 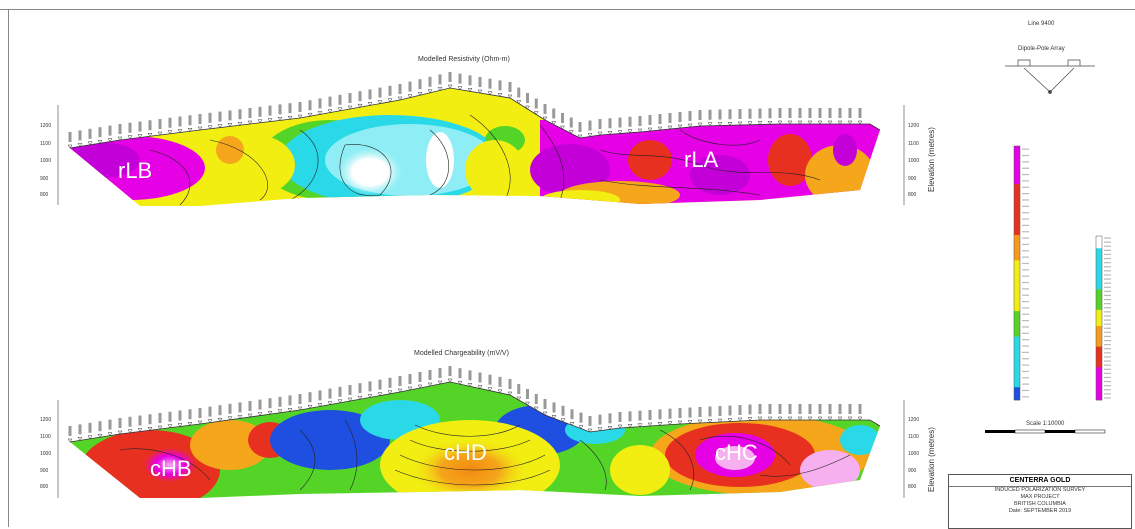 What do you see at coordinates (567, 9) in the screenshot?
I see `frame-top-border` at bounding box center [567, 9].